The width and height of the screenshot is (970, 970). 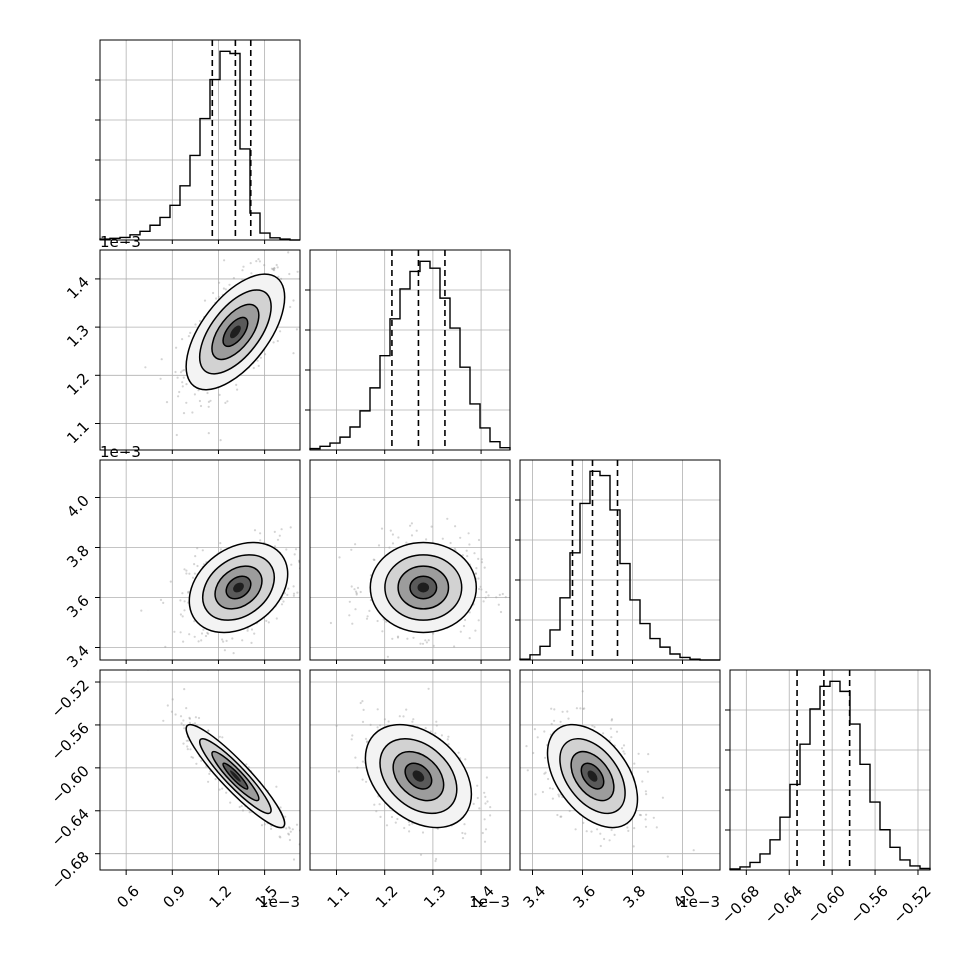 What do you see at coordinates (128, 897) in the screenshot?
I see `xtick-label-0-0: 0.6` at bounding box center [128, 897].